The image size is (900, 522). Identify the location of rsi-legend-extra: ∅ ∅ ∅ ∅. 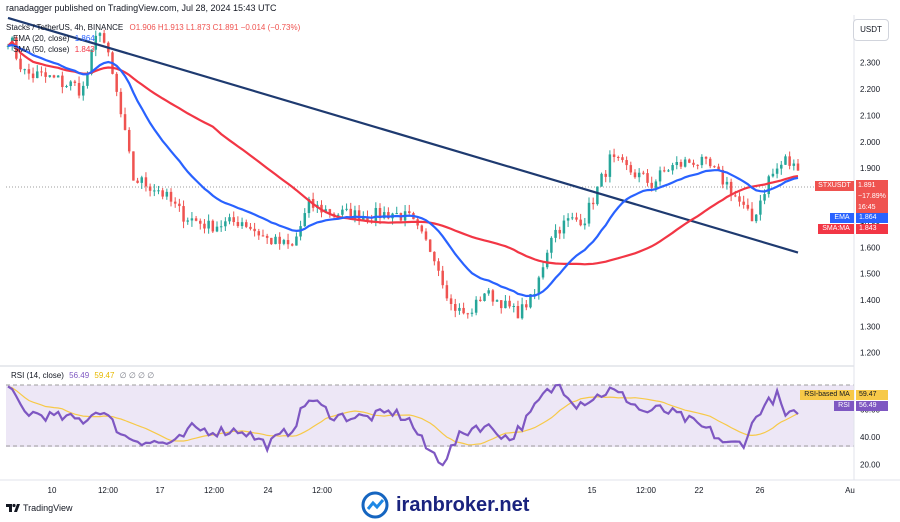
(137, 375).